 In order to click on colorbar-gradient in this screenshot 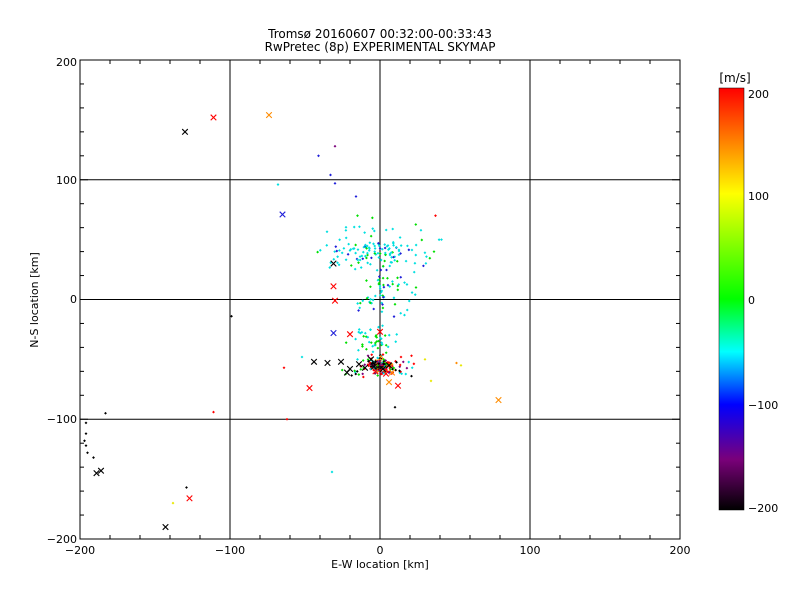, I will do `click(731, 299)`.